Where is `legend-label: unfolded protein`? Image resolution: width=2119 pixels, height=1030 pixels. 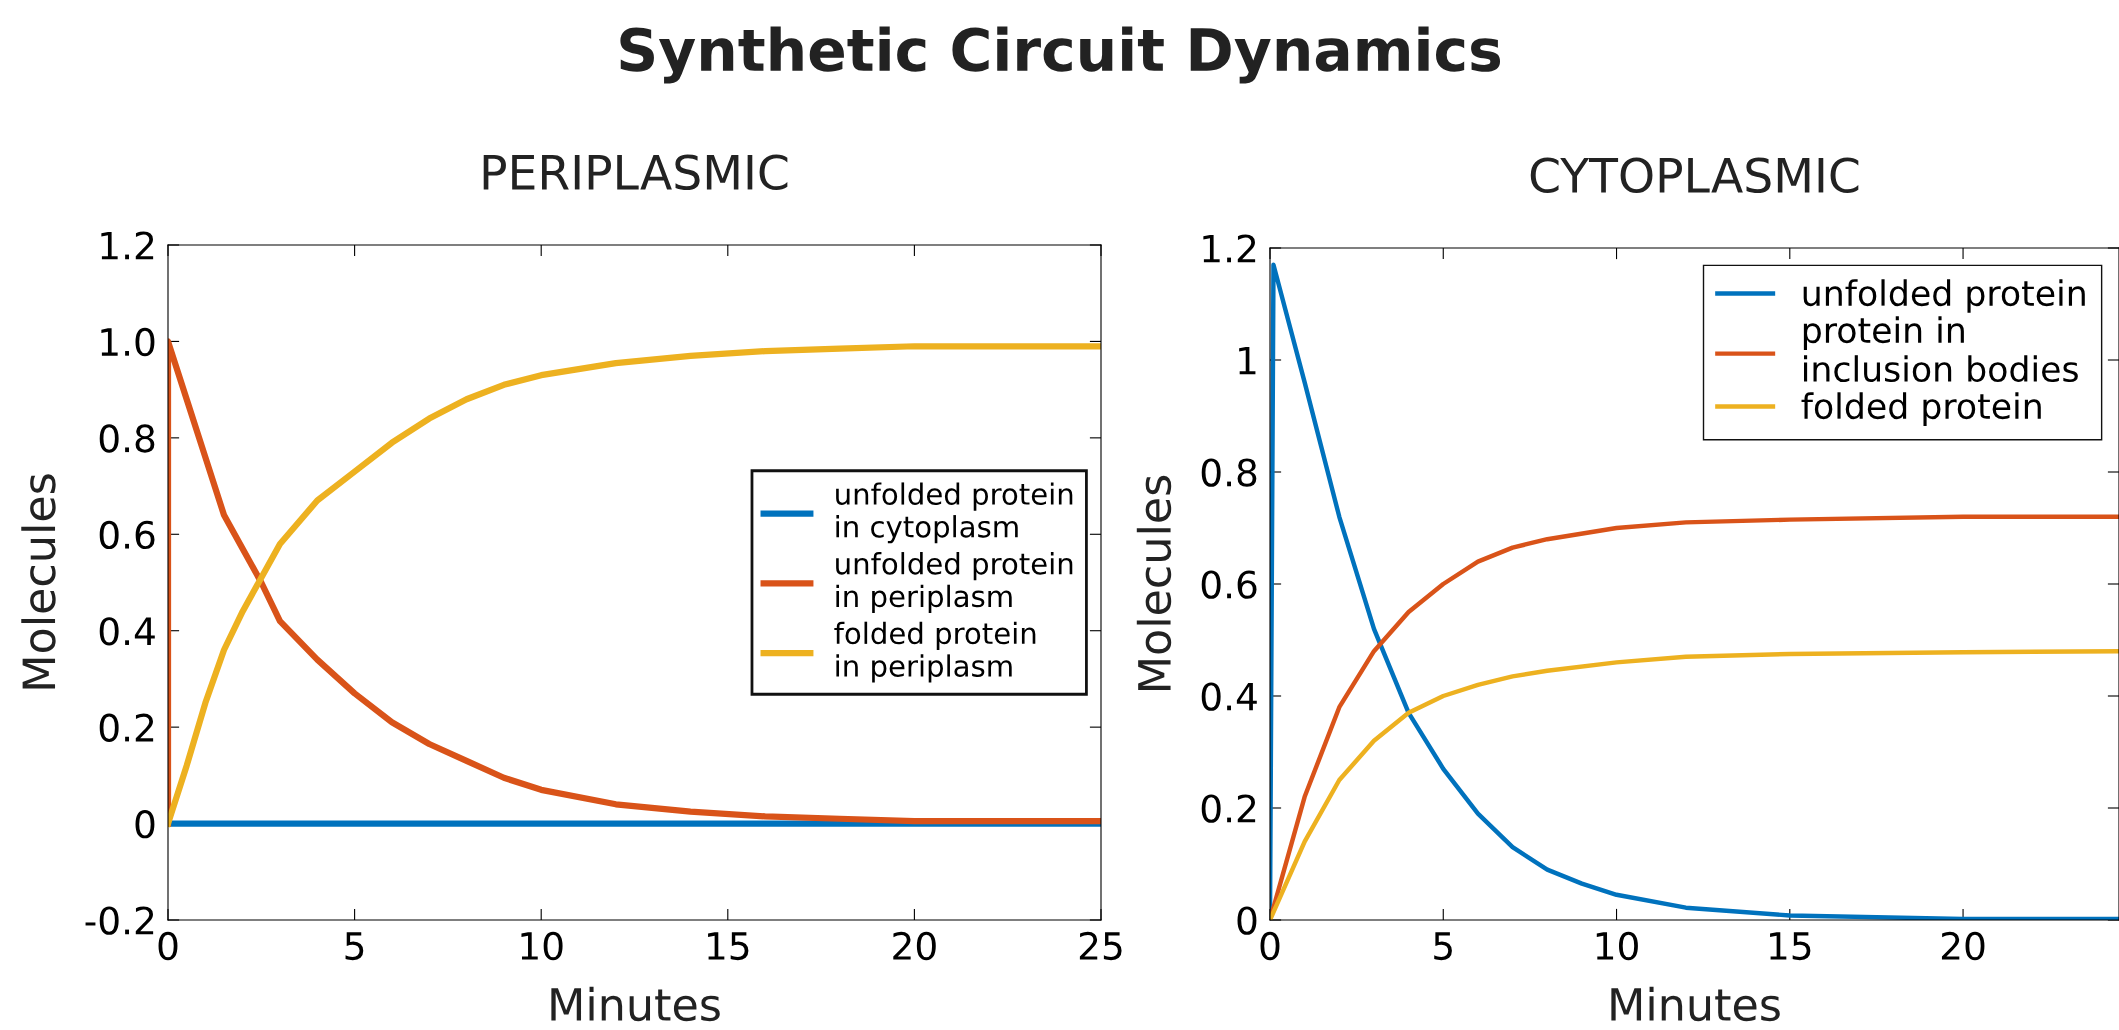
legend-label: unfolded protein is located at coordinates (1944, 296).